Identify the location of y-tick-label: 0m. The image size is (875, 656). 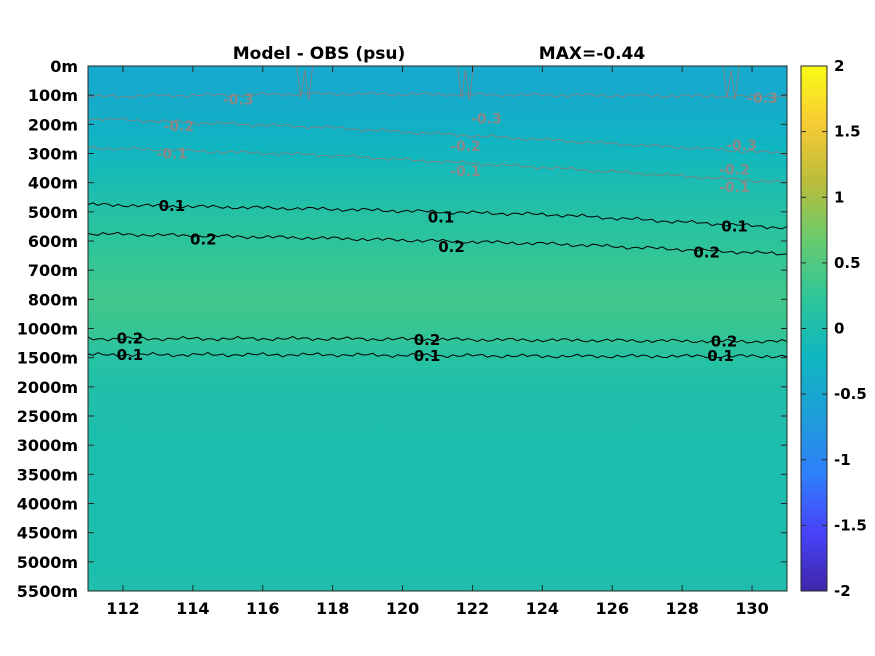
(64, 66).